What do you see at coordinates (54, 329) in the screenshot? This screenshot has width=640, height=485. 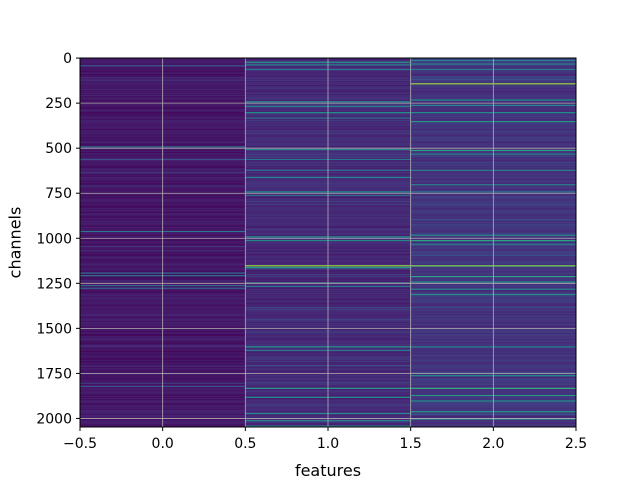 I see `y-tick-label: 1500` at bounding box center [54, 329].